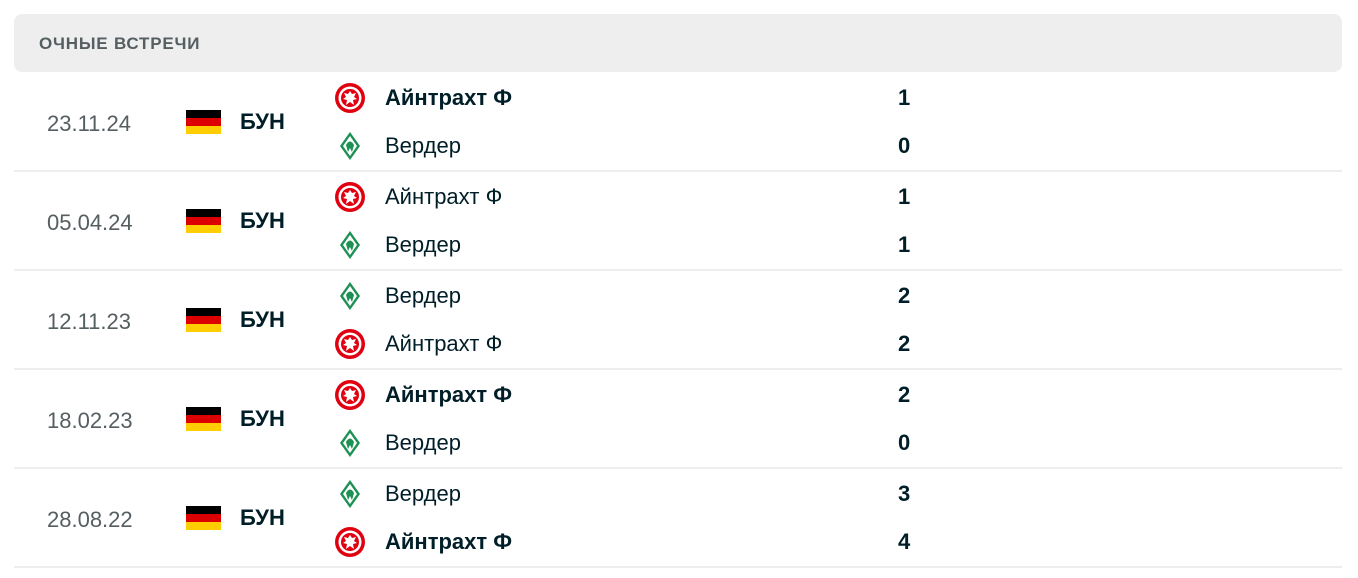 The height and width of the screenshot is (578, 1358). Describe the element at coordinates (89, 321) in the screenshot. I see `match-date: 12.11.23` at that location.